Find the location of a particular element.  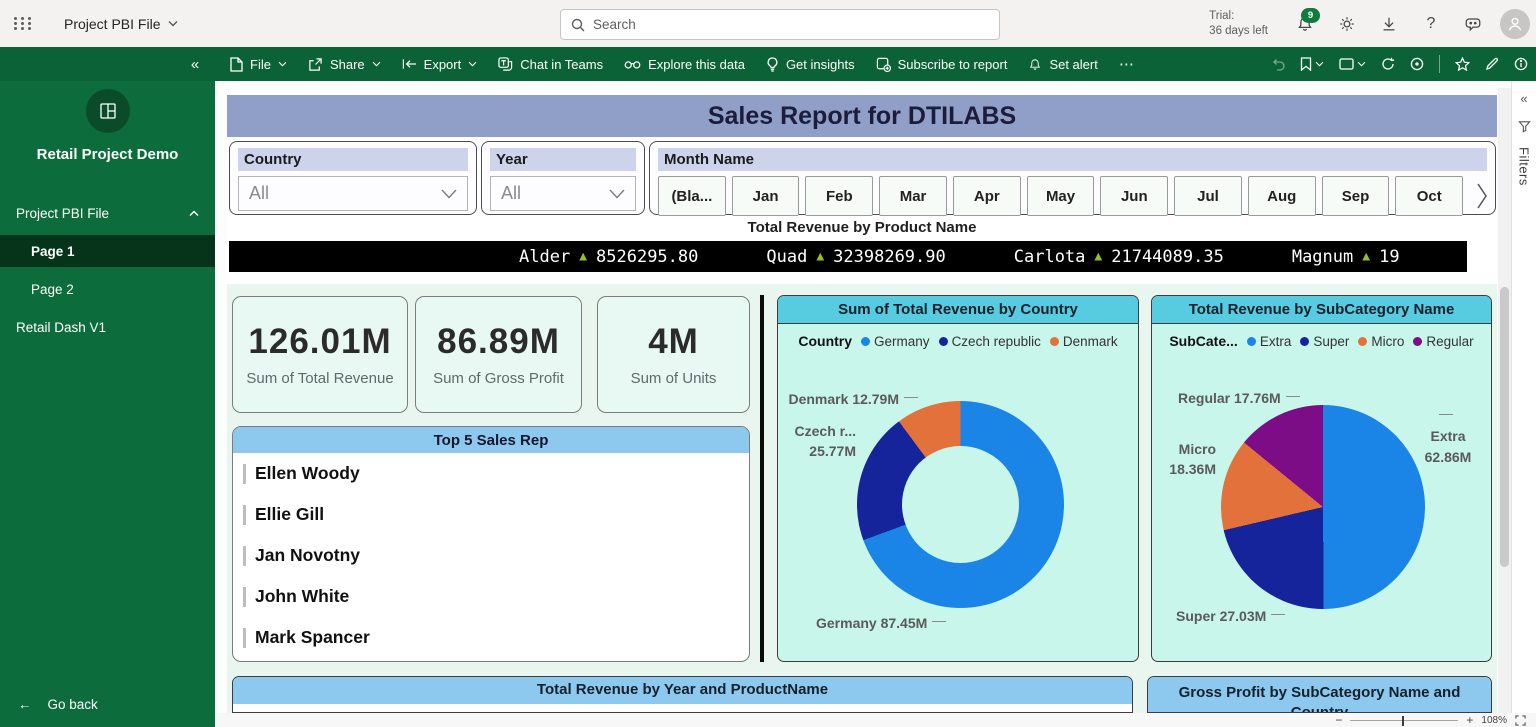

view-icon is located at coordinates (1346, 64).